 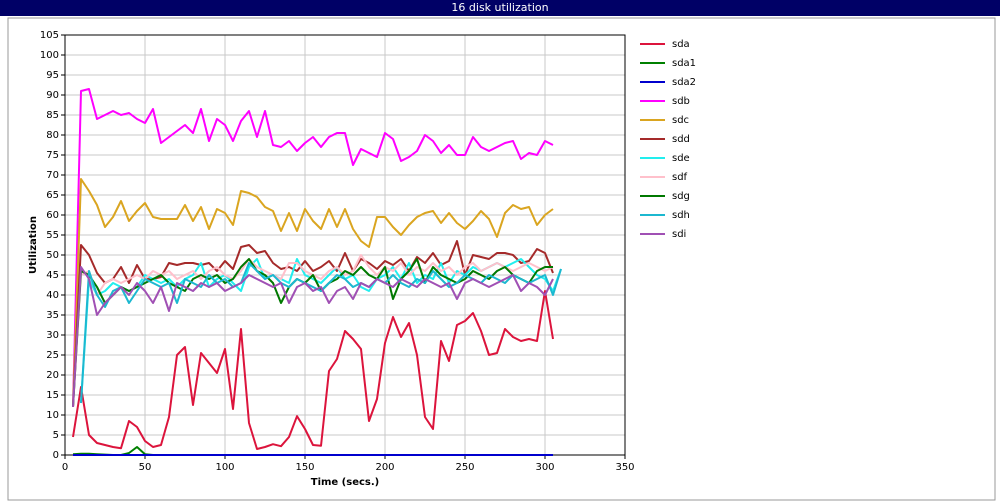 What do you see at coordinates (52, 95) in the screenshot?
I see `y-tick-label: 90` at bounding box center [52, 95].